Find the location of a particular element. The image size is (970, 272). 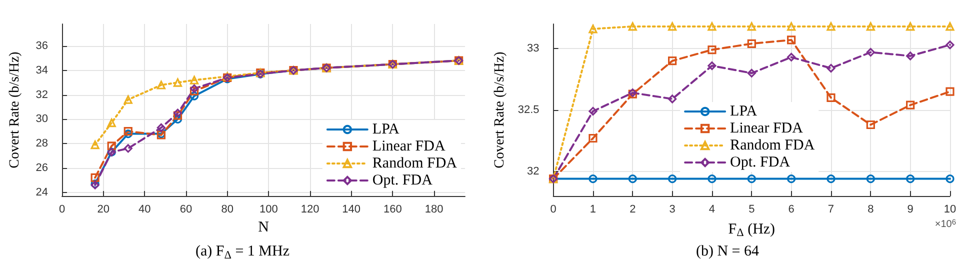

x-tick-label: 9 is located at coordinates (910, 210).